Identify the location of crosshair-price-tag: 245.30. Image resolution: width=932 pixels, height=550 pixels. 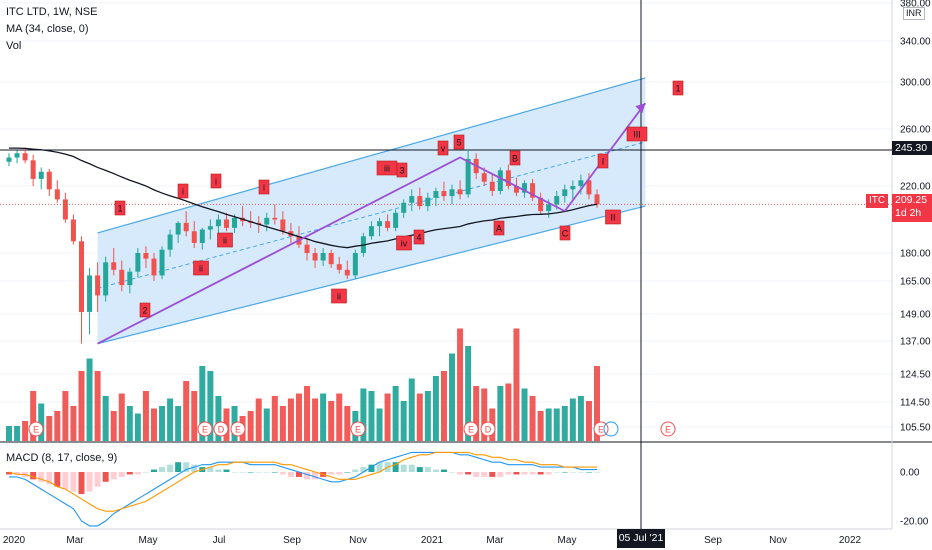
(912, 148).